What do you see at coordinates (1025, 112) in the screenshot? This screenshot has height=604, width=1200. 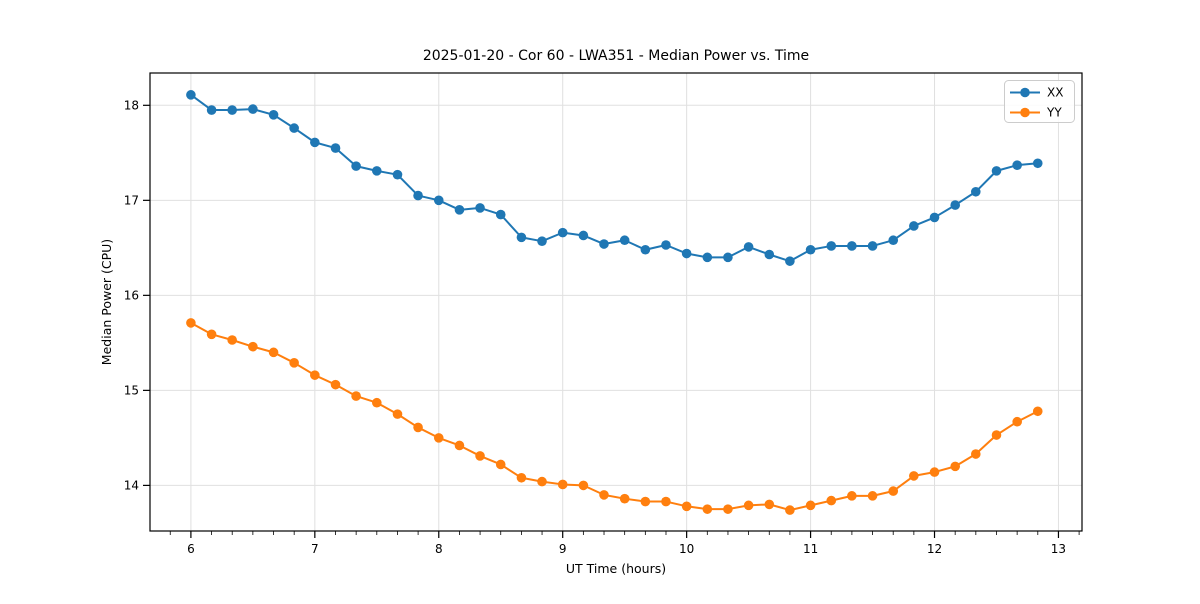 I see `legend-sample-marker-yy` at bounding box center [1025, 112].